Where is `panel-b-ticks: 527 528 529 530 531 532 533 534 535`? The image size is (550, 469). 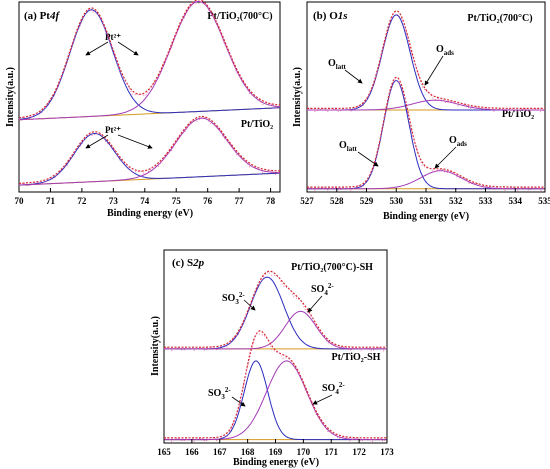 panel-b-ticks: 527 528 529 530 531 532 533 534 535 is located at coordinates (425, 197).